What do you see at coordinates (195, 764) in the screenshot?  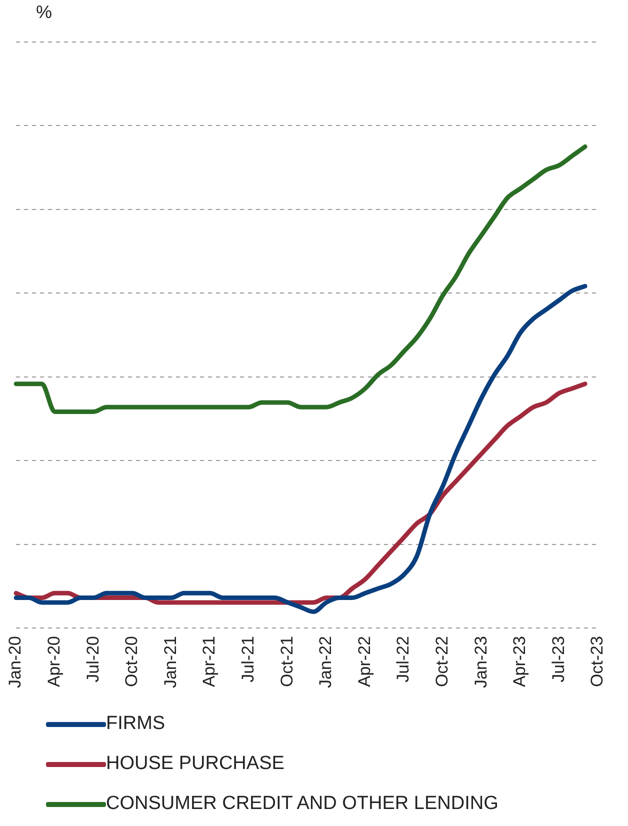 I see `legend-label: HOUSE PURCHASE` at bounding box center [195, 764].